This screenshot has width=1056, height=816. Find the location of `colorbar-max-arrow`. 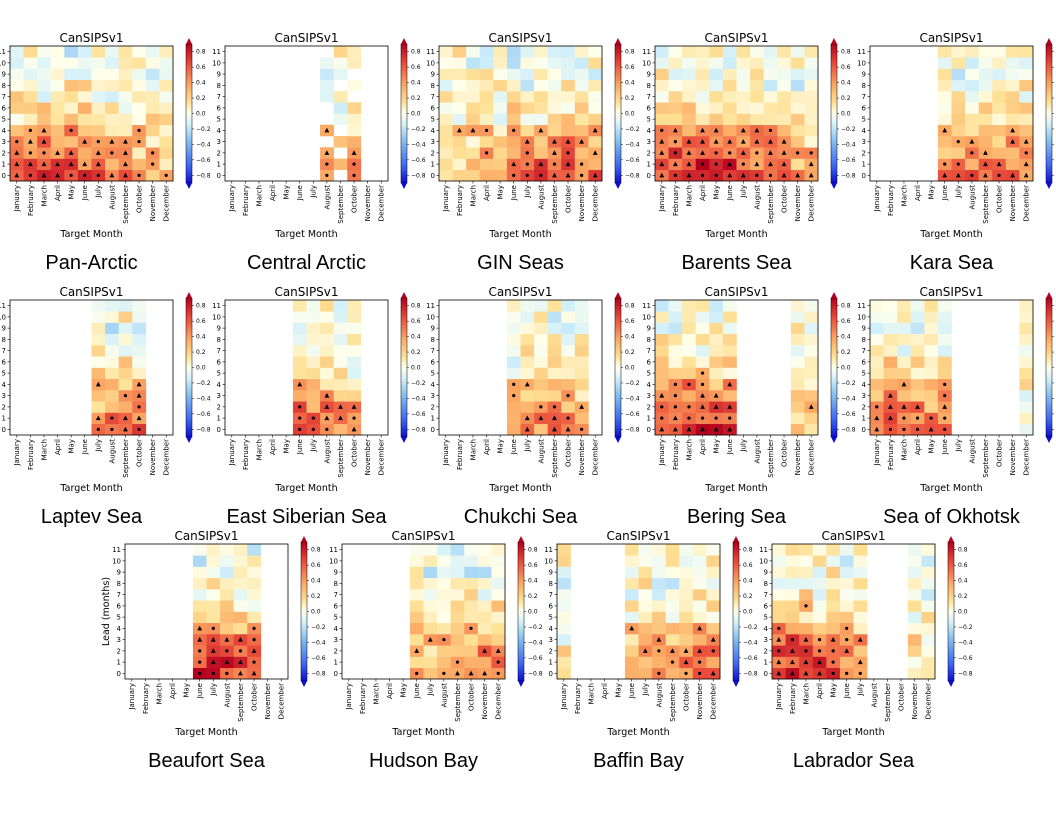

colorbar-max-arrow is located at coordinates (189, 295).